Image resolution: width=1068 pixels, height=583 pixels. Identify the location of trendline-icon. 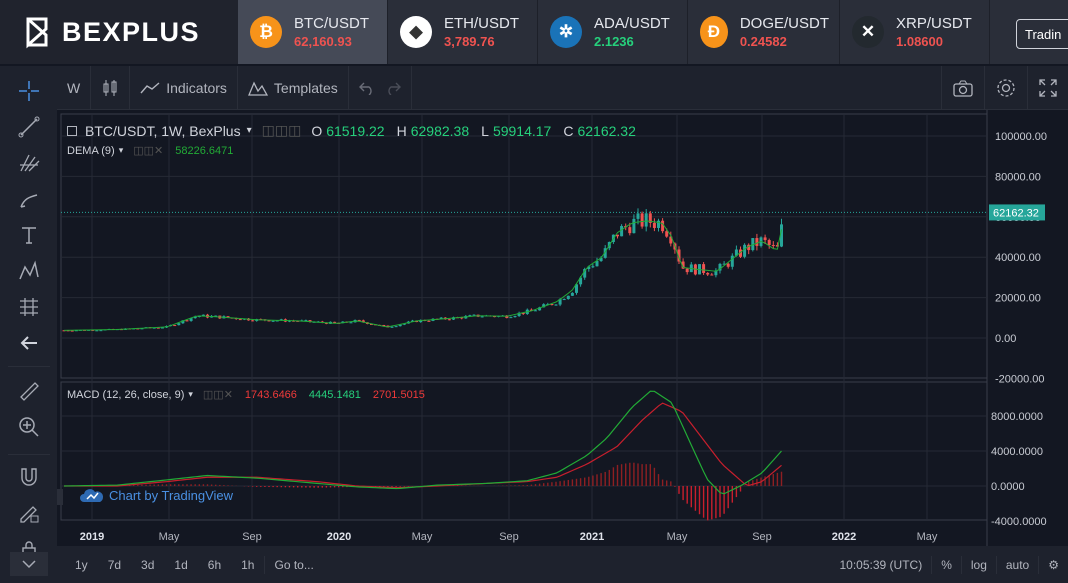
(29, 127).